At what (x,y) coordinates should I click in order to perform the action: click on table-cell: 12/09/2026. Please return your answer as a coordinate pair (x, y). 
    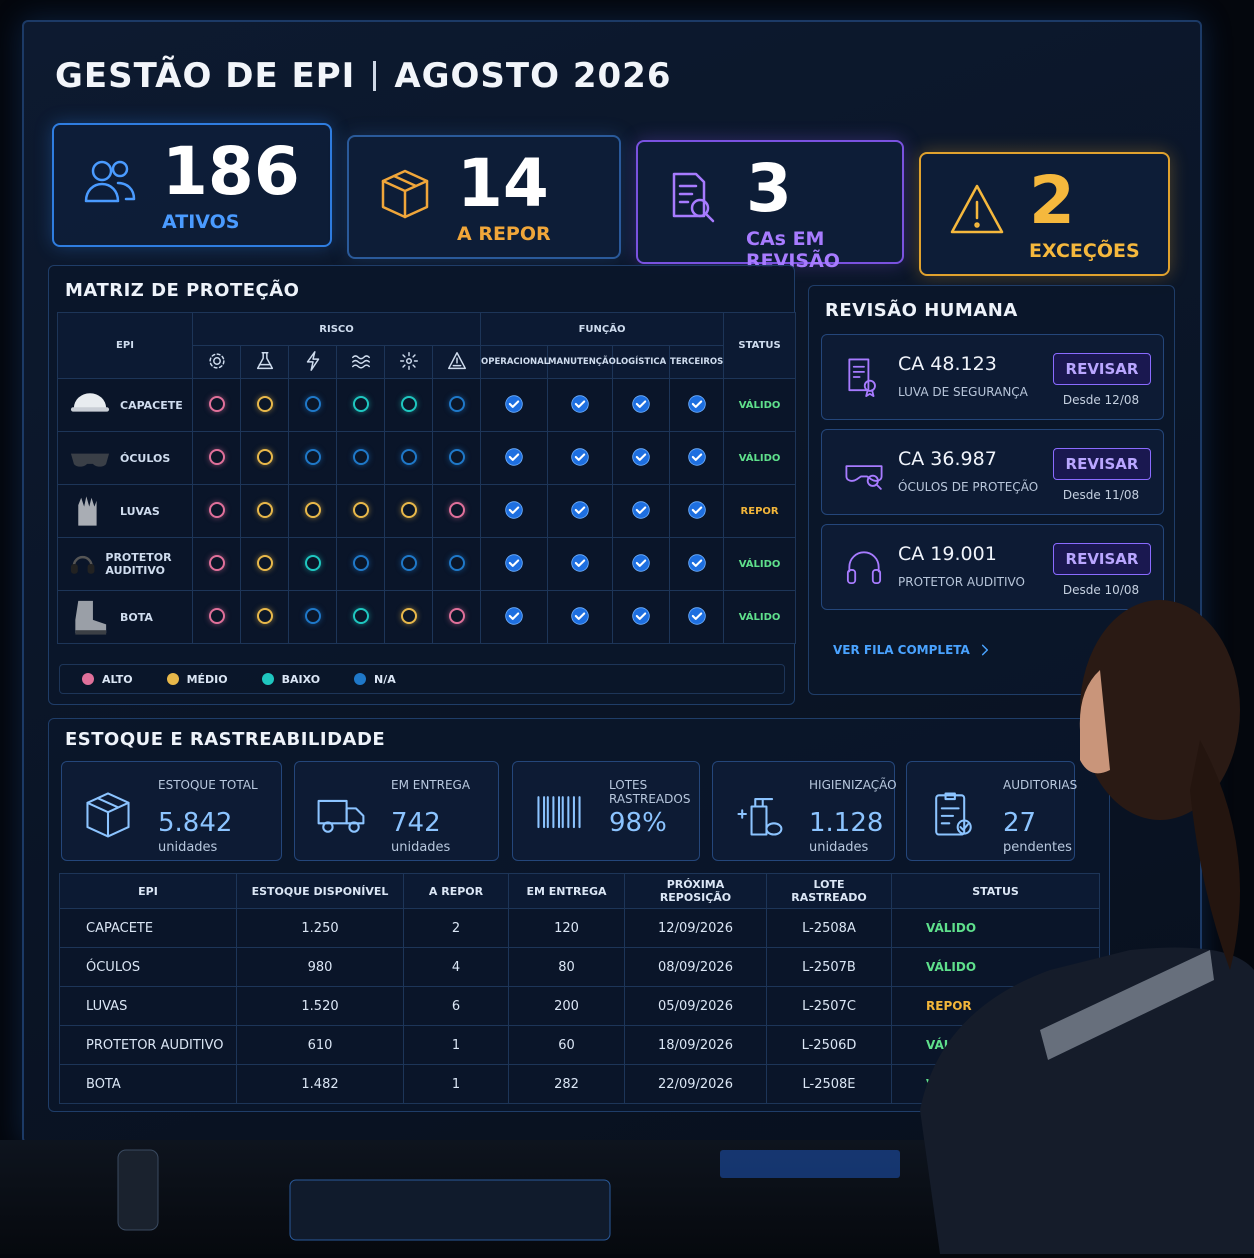
    Looking at the image, I should click on (695, 928).